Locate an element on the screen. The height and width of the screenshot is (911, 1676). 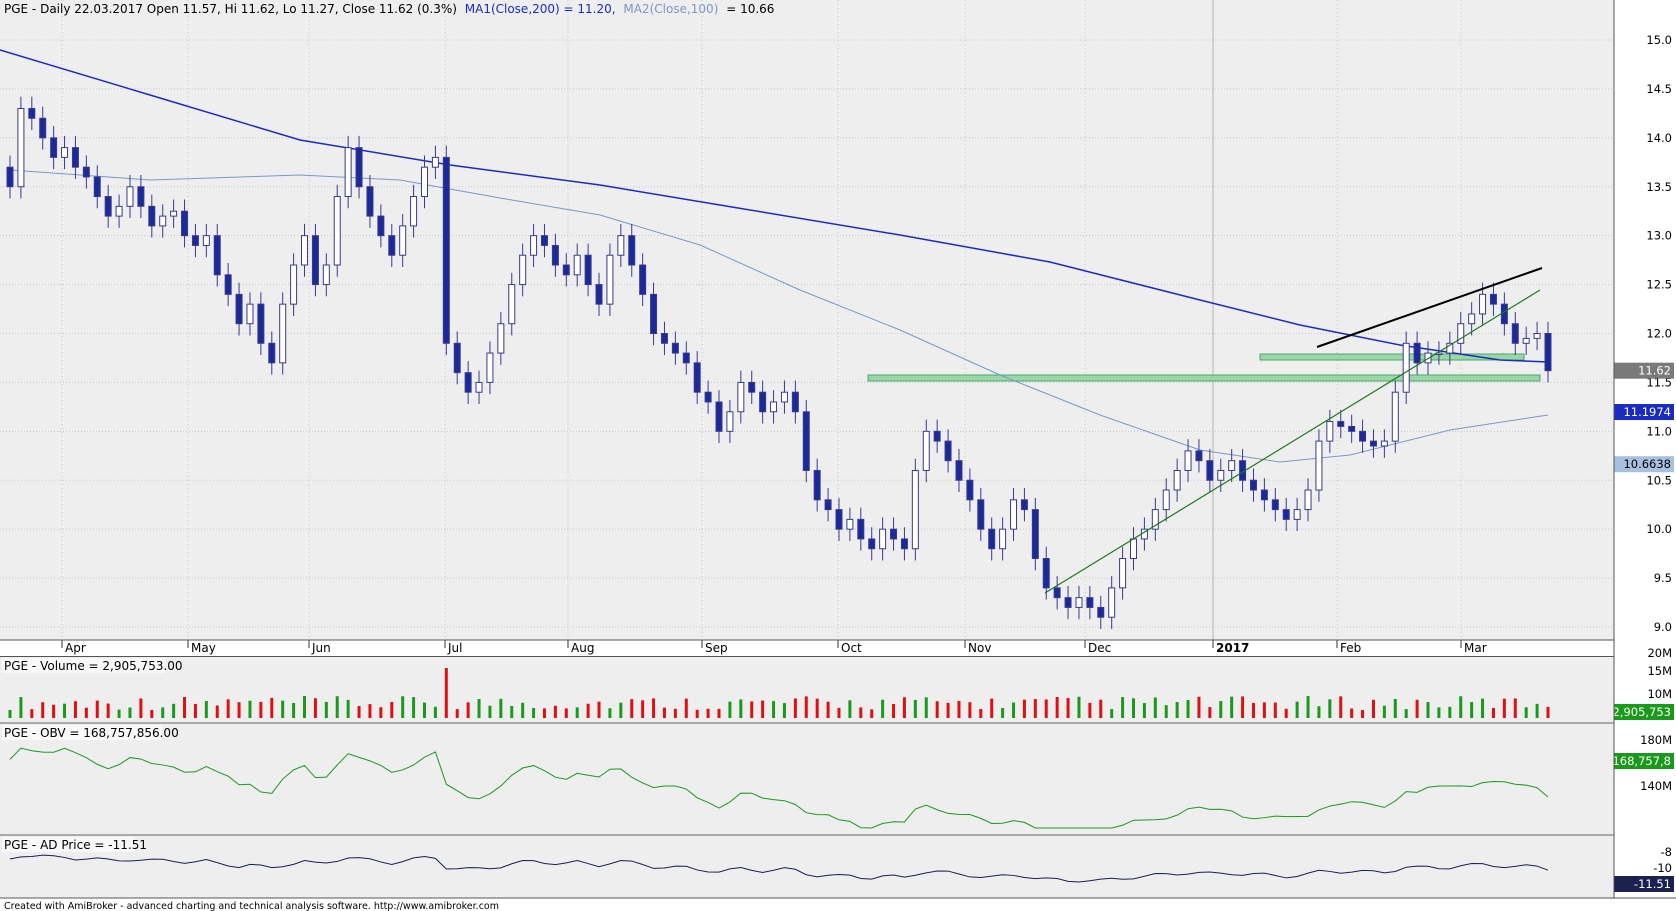
trendline-black is located at coordinates (1429, 307).